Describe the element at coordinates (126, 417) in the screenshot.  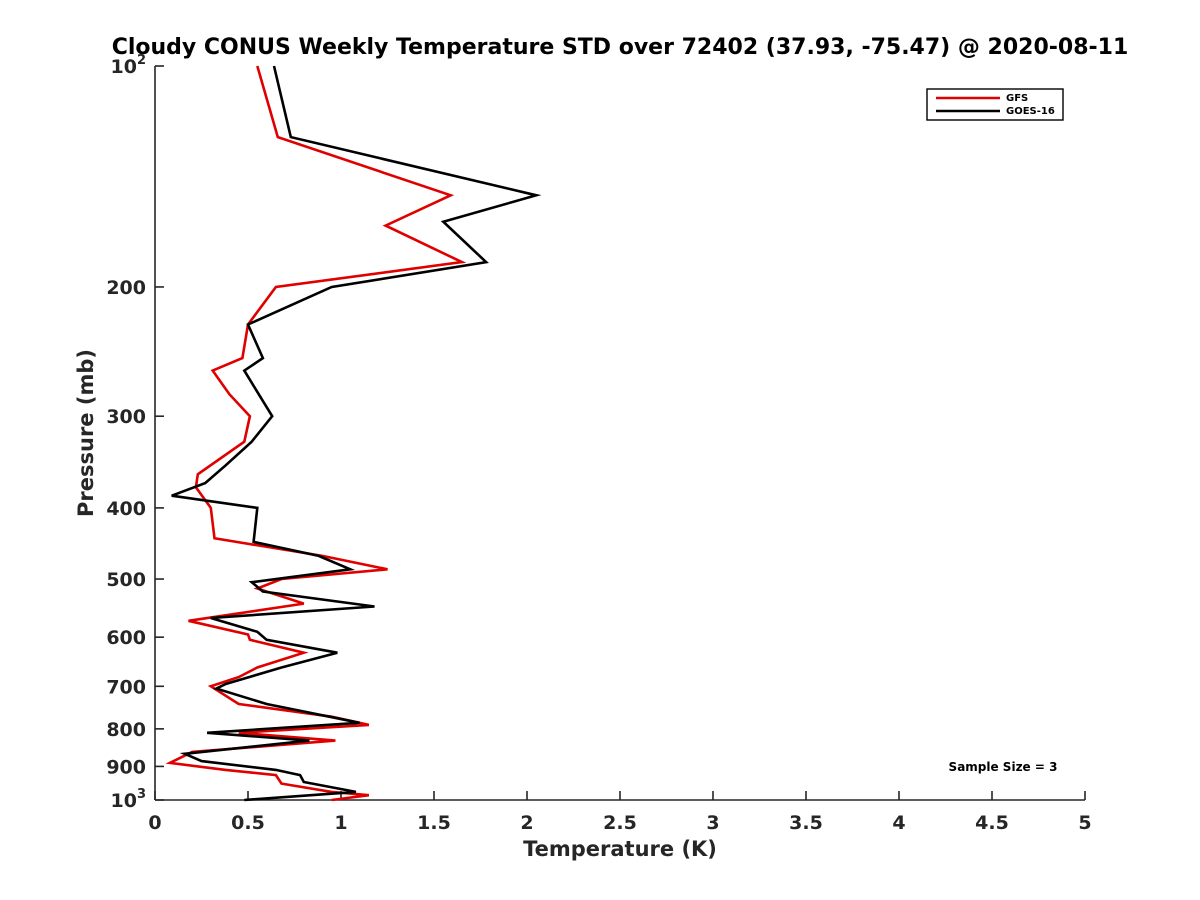
I see `y-tick-label: 300` at that location.